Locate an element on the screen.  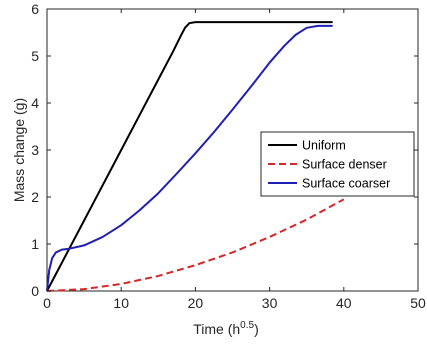
y-tick-label: 0 is located at coordinates (35, 291).